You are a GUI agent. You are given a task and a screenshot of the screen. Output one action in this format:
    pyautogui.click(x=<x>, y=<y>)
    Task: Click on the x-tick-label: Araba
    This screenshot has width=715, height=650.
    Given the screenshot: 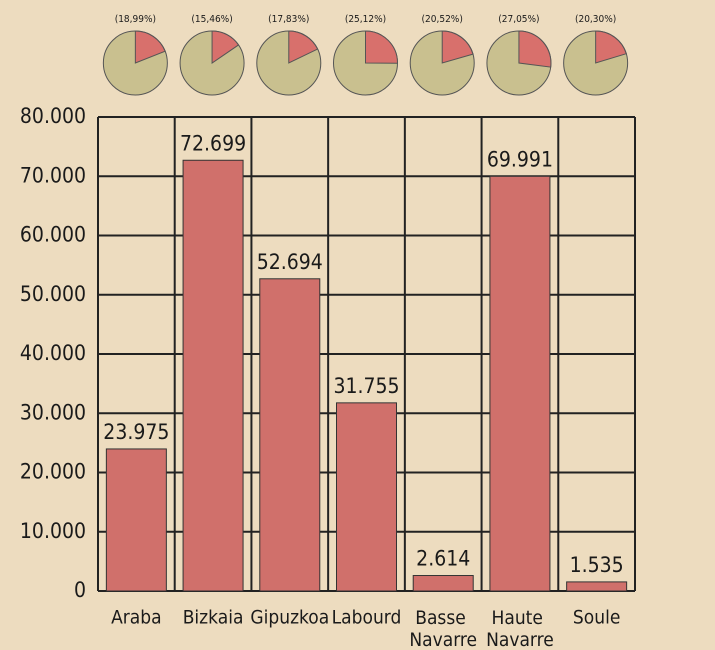 What is the action you would take?
    pyautogui.click(x=136, y=618)
    